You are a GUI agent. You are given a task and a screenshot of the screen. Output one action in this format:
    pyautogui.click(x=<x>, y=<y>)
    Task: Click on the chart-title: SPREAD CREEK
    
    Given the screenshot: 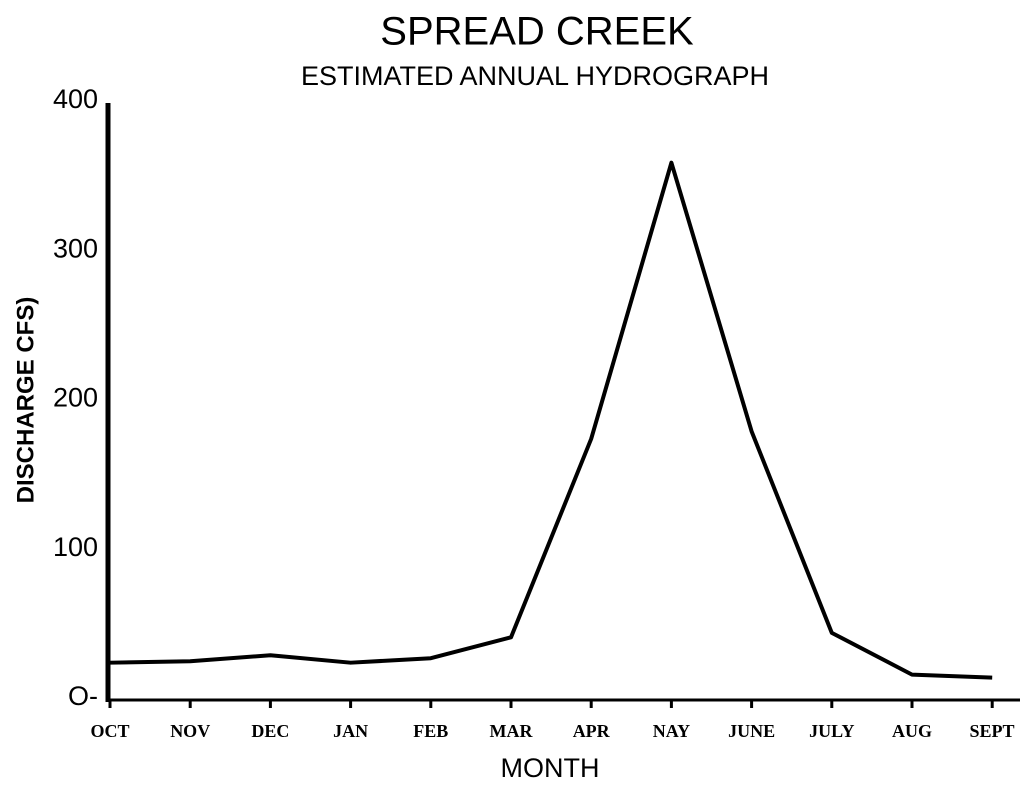 What is the action you would take?
    pyautogui.click(x=537, y=32)
    